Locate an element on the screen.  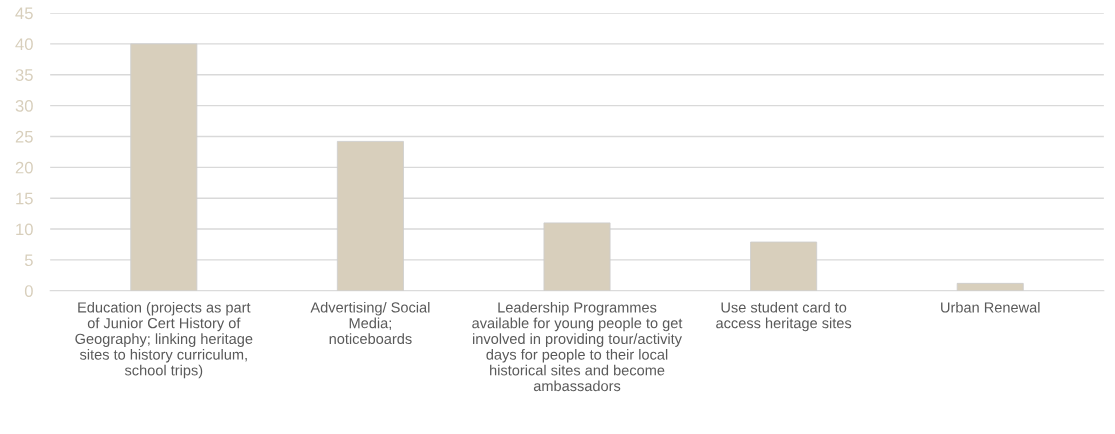
y-tick-label: 5 is located at coordinates (28, 260).